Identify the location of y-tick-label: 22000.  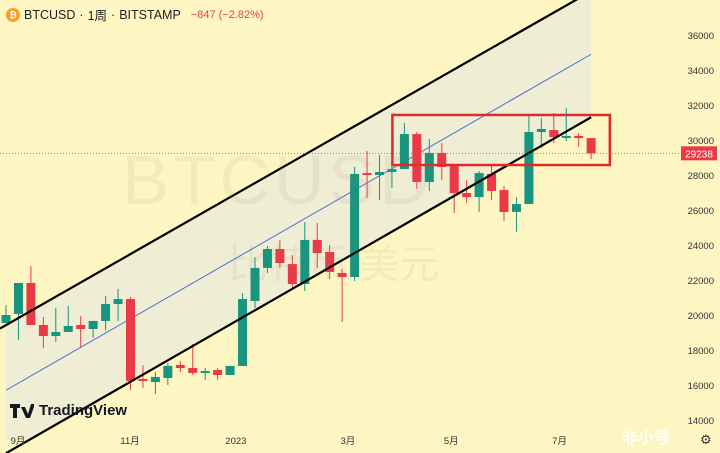
(701, 281).